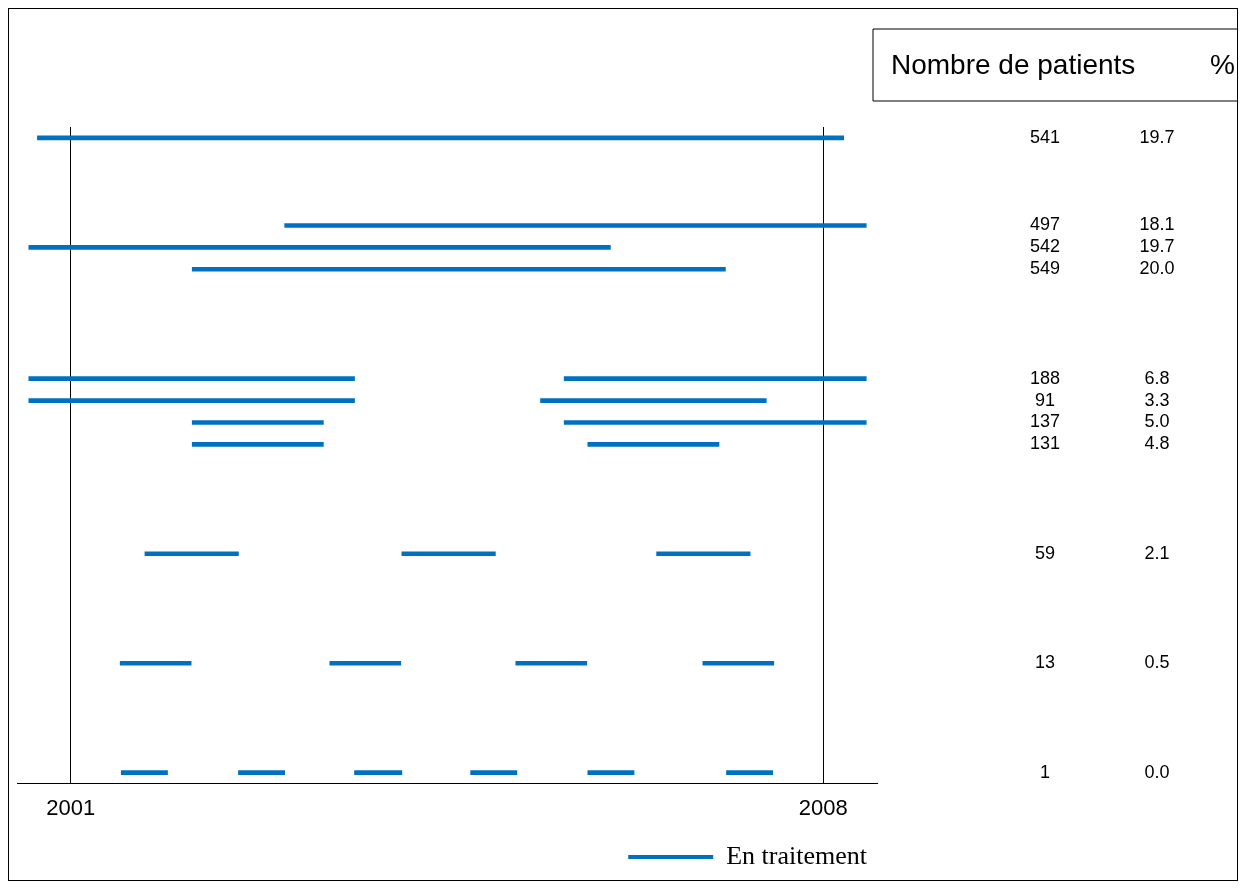  Describe the element at coordinates (1045, 662) in the screenshot. I see `text: 13` at that location.